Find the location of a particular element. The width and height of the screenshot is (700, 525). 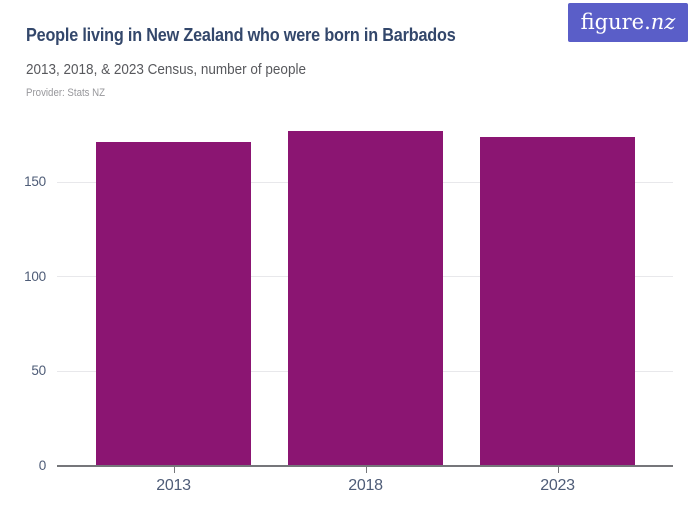

bar-2023 is located at coordinates (557, 301).